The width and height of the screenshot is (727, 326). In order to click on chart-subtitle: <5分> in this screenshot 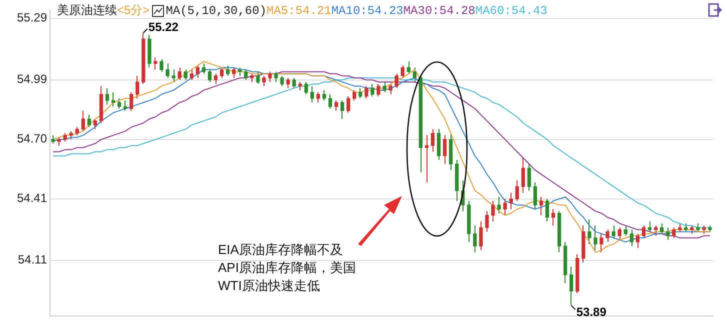, I will do `click(133, 10)`.